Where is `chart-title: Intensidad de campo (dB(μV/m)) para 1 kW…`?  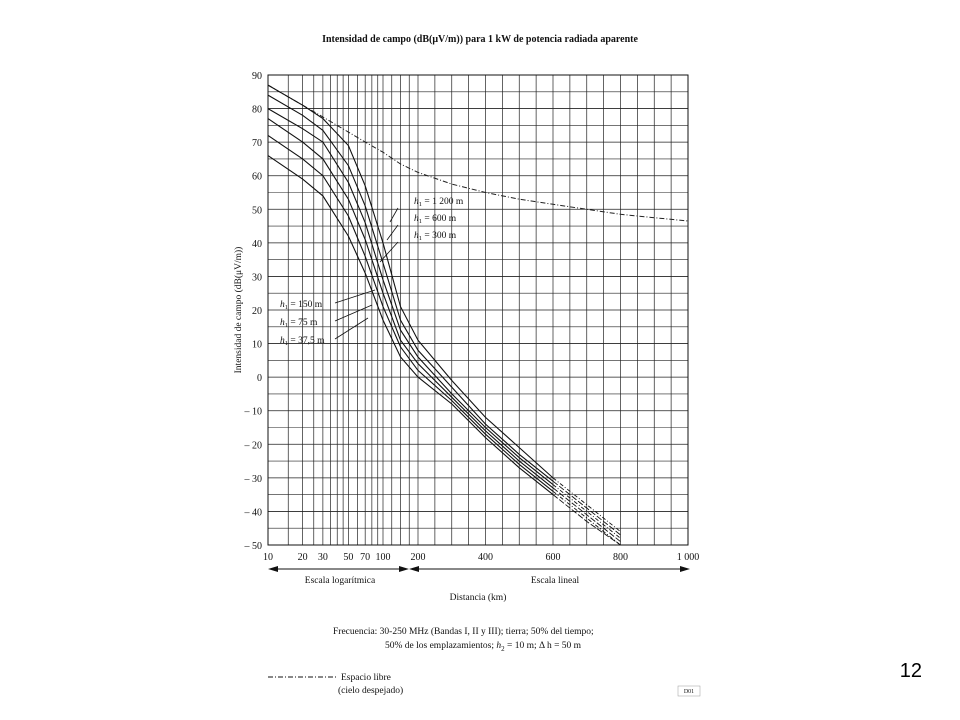 chart-title: Intensidad de campo (dB(μV/m)) para 1 kW… is located at coordinates (480, 39).